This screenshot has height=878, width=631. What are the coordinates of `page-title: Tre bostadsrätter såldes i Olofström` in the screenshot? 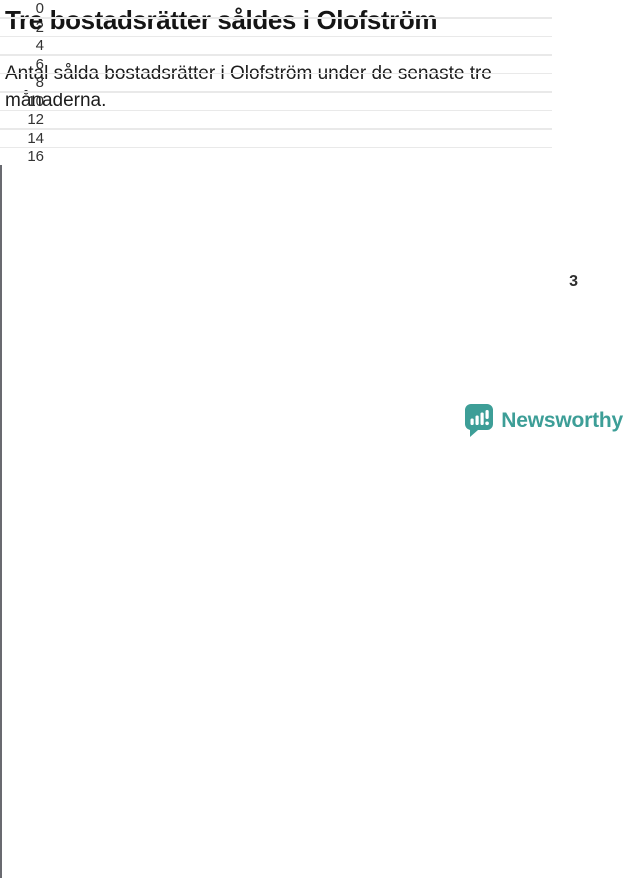 It's located at (221, 20).